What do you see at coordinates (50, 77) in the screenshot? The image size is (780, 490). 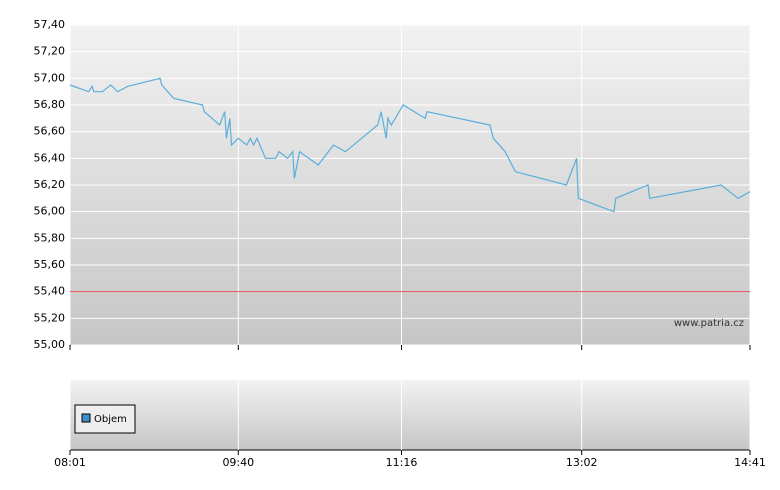 I see `y-tick-label: 57,00` at bounding box center [50, 77].